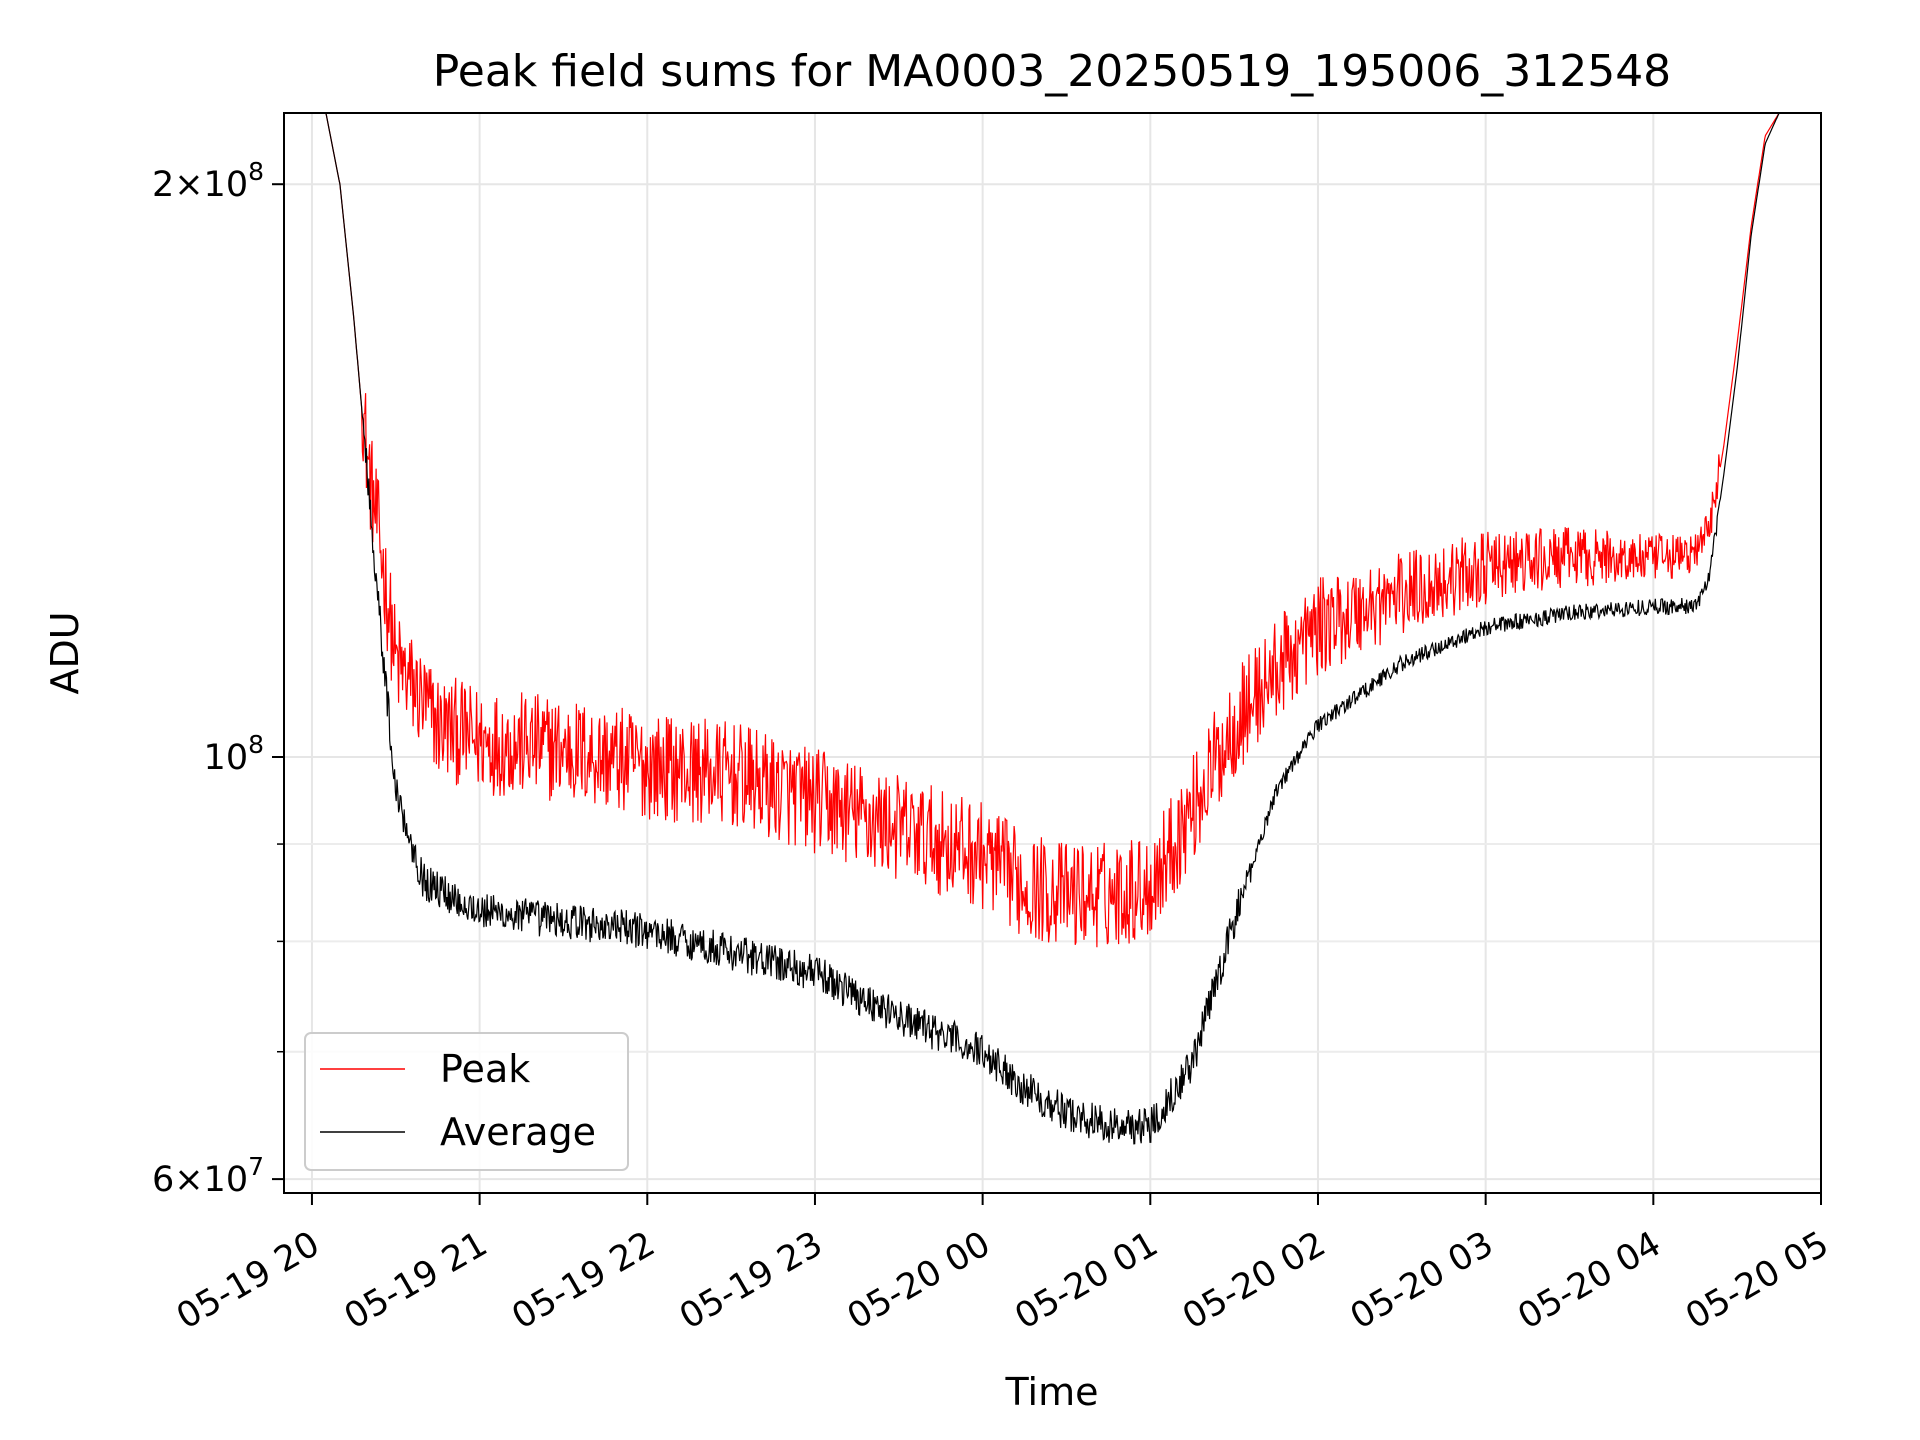 This screenshot has height=1440, width=1920. What do you see at coordinates (518, 1132) in the screenshot?
I see `legend-label-average: Average` at bounding box center [518, 1132].